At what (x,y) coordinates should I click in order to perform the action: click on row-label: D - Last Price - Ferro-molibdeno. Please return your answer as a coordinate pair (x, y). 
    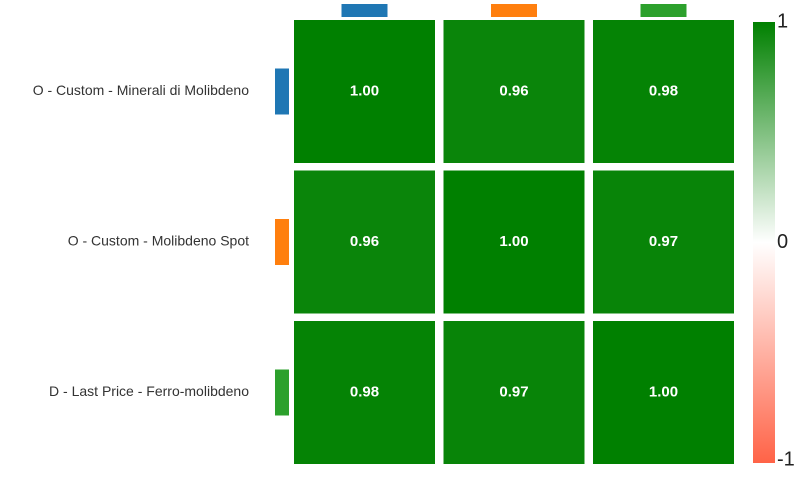
    Looking at the image, I should click on (149, 391).